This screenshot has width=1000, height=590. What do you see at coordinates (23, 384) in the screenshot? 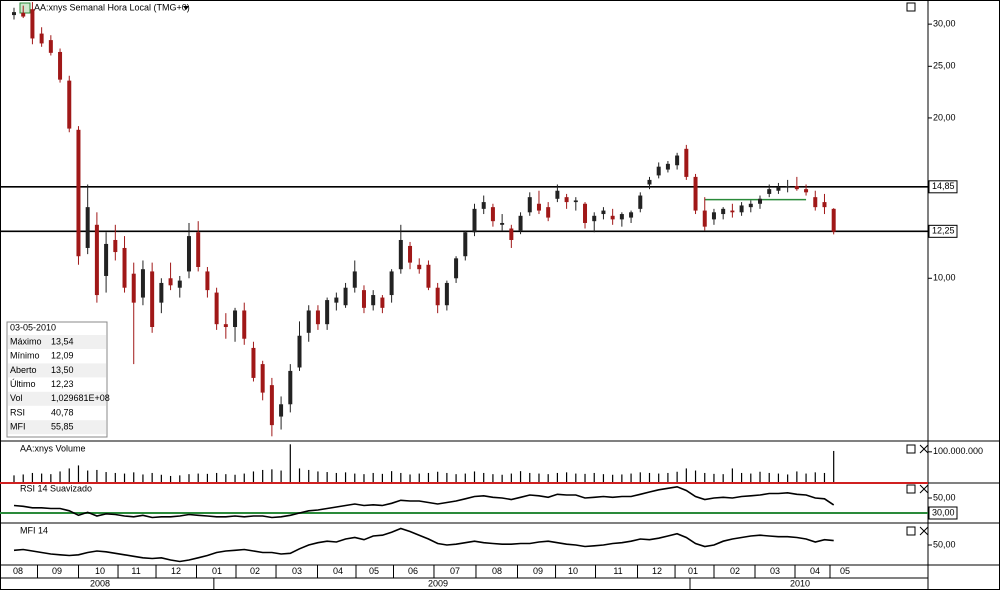
I see `info-label: Último` at bounding box center [23, 384].